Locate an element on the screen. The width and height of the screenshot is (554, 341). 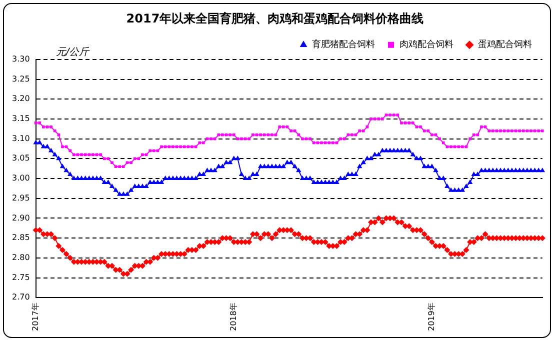
y-tick-label: 3.25 is located at coordinates (21, 79).